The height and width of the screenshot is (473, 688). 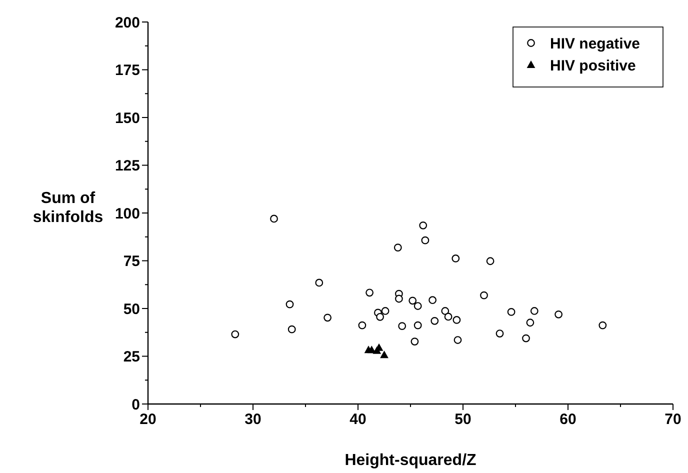 I want to click on x-tick-label: 60, so click(x=568, y=419).